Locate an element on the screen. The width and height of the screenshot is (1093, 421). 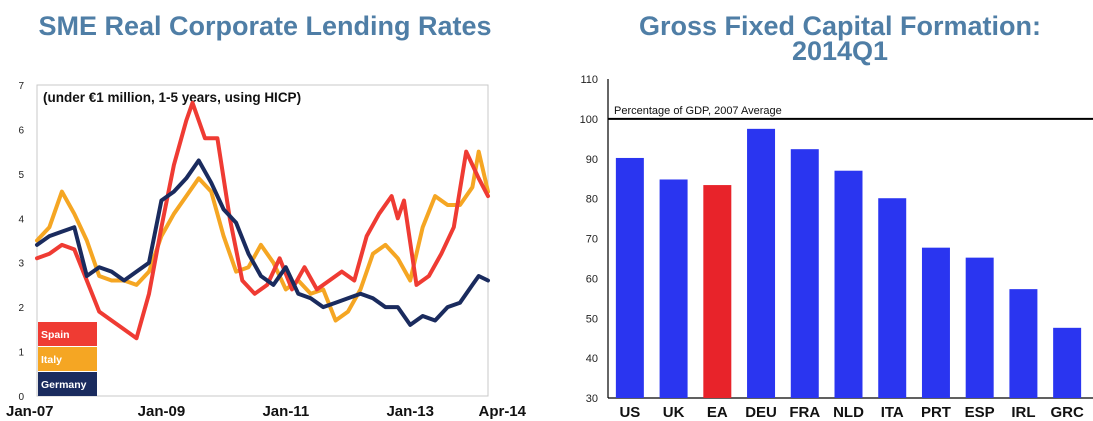
right-y-tick-label: 70 is located at coordinates (592, 240).